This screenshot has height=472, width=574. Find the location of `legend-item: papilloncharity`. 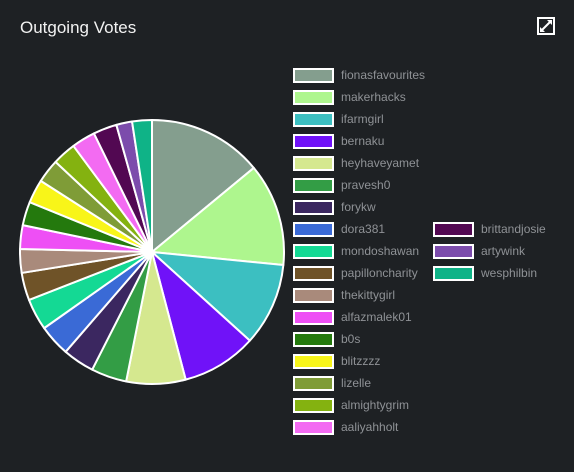

legend-item: papilloncharity is located at coordinates (355, 273).